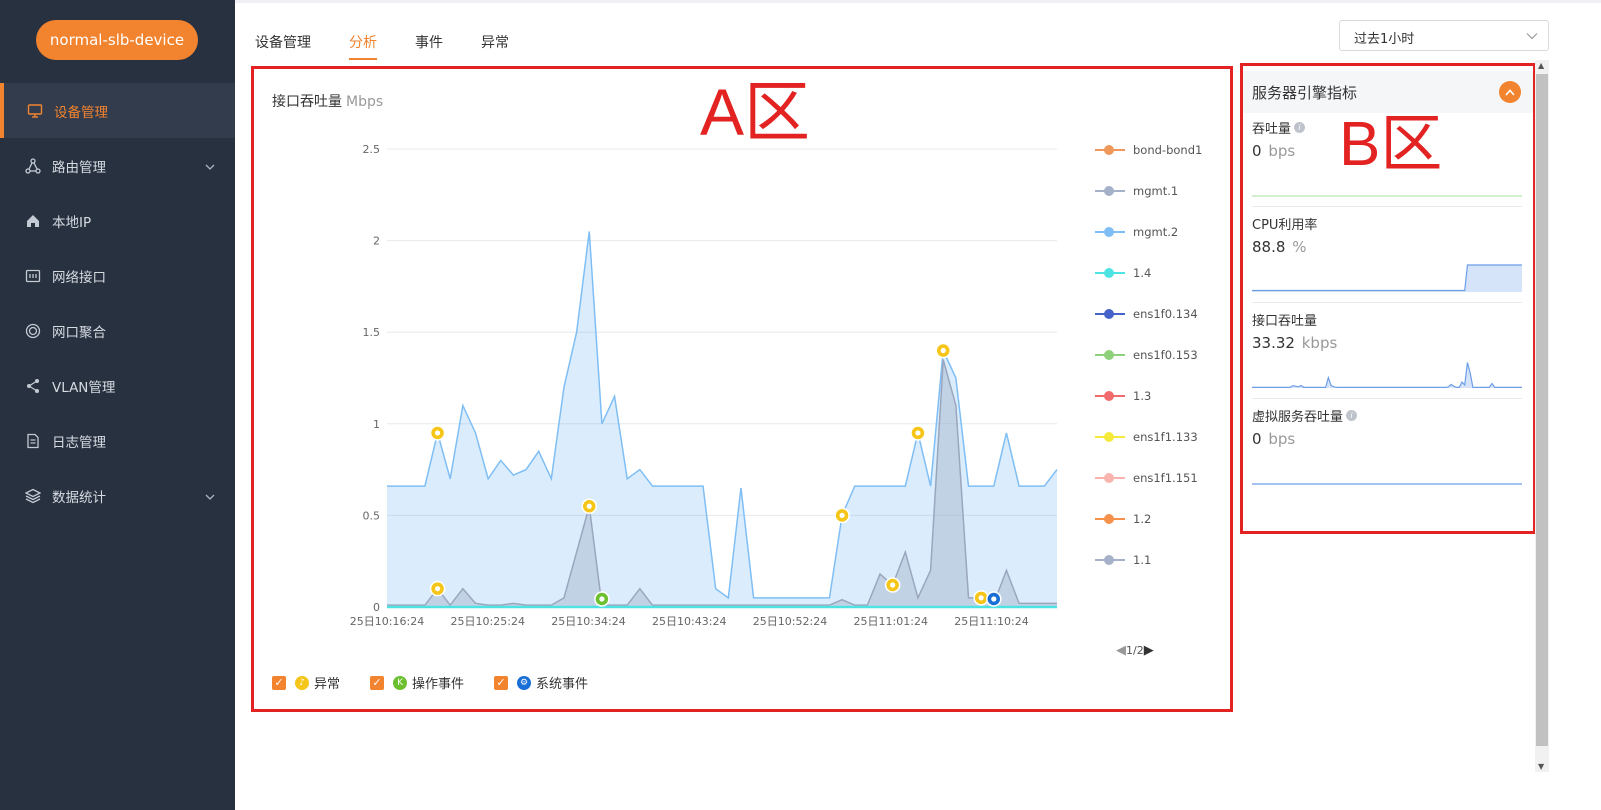  I want to click on sidebar-item-label: 数据统计, so click(79, 497).